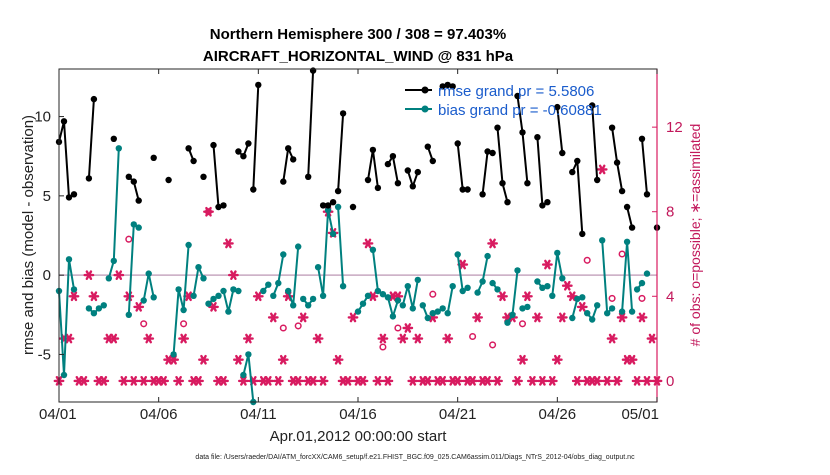  What do you see at coordinates (47, 275) in the screenshot?
I see `y-tick-label: 0` at bounding box center [47, 275].